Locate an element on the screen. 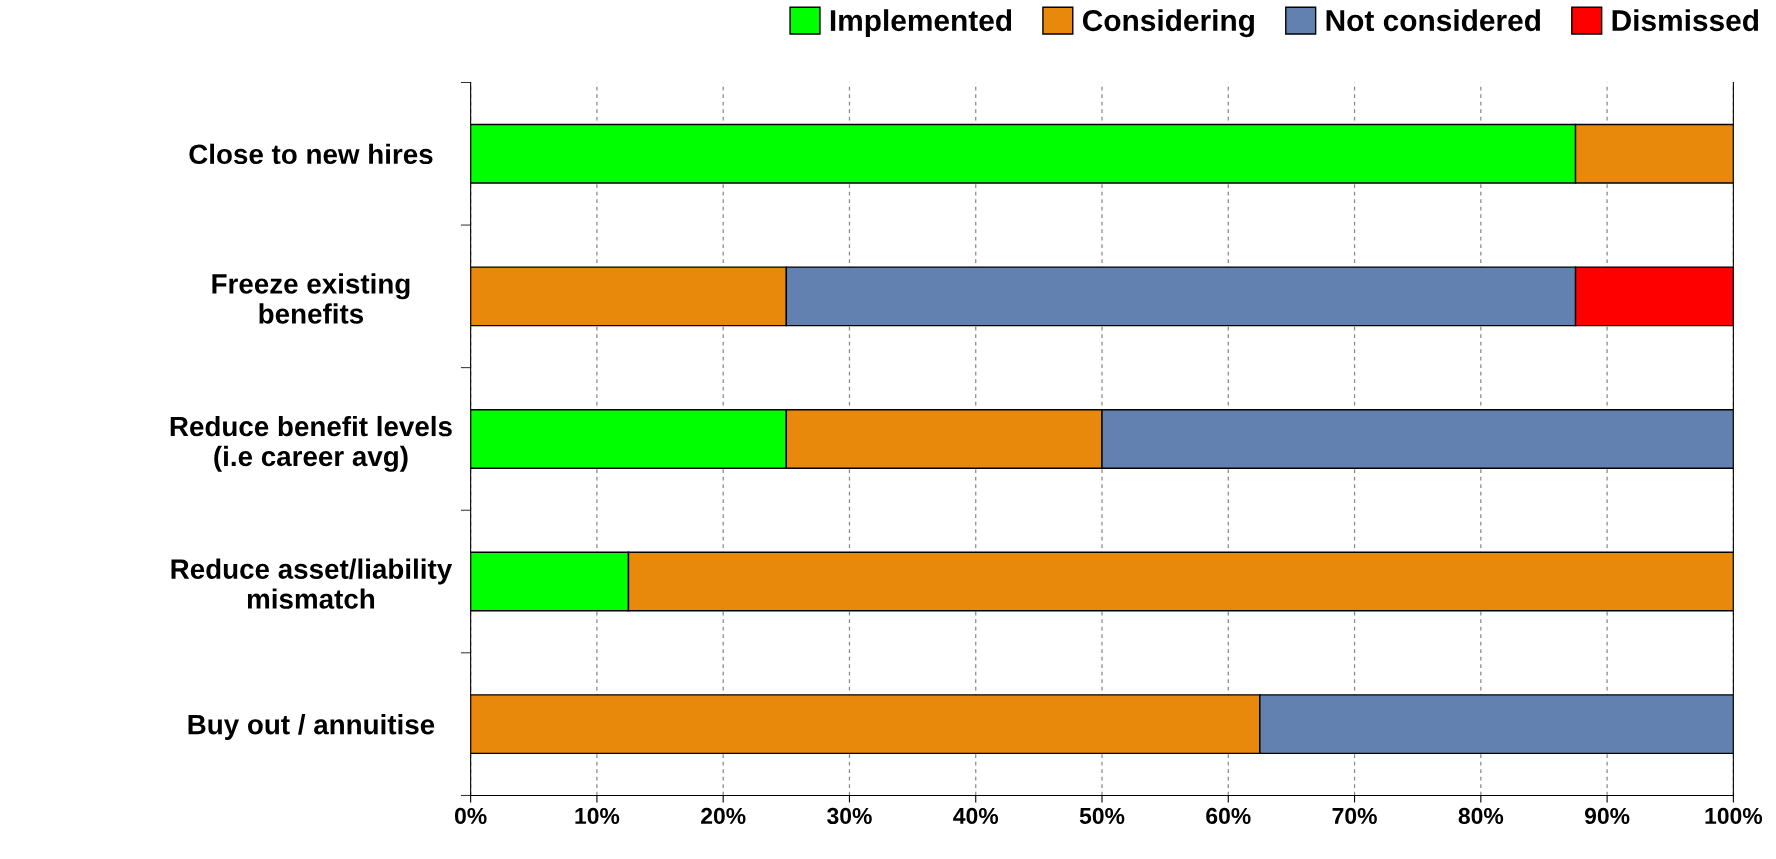 Image resolution: width=1776 pixels, height=859 pixels. x-tick-label: 20% is located at coordinates (723, 816).